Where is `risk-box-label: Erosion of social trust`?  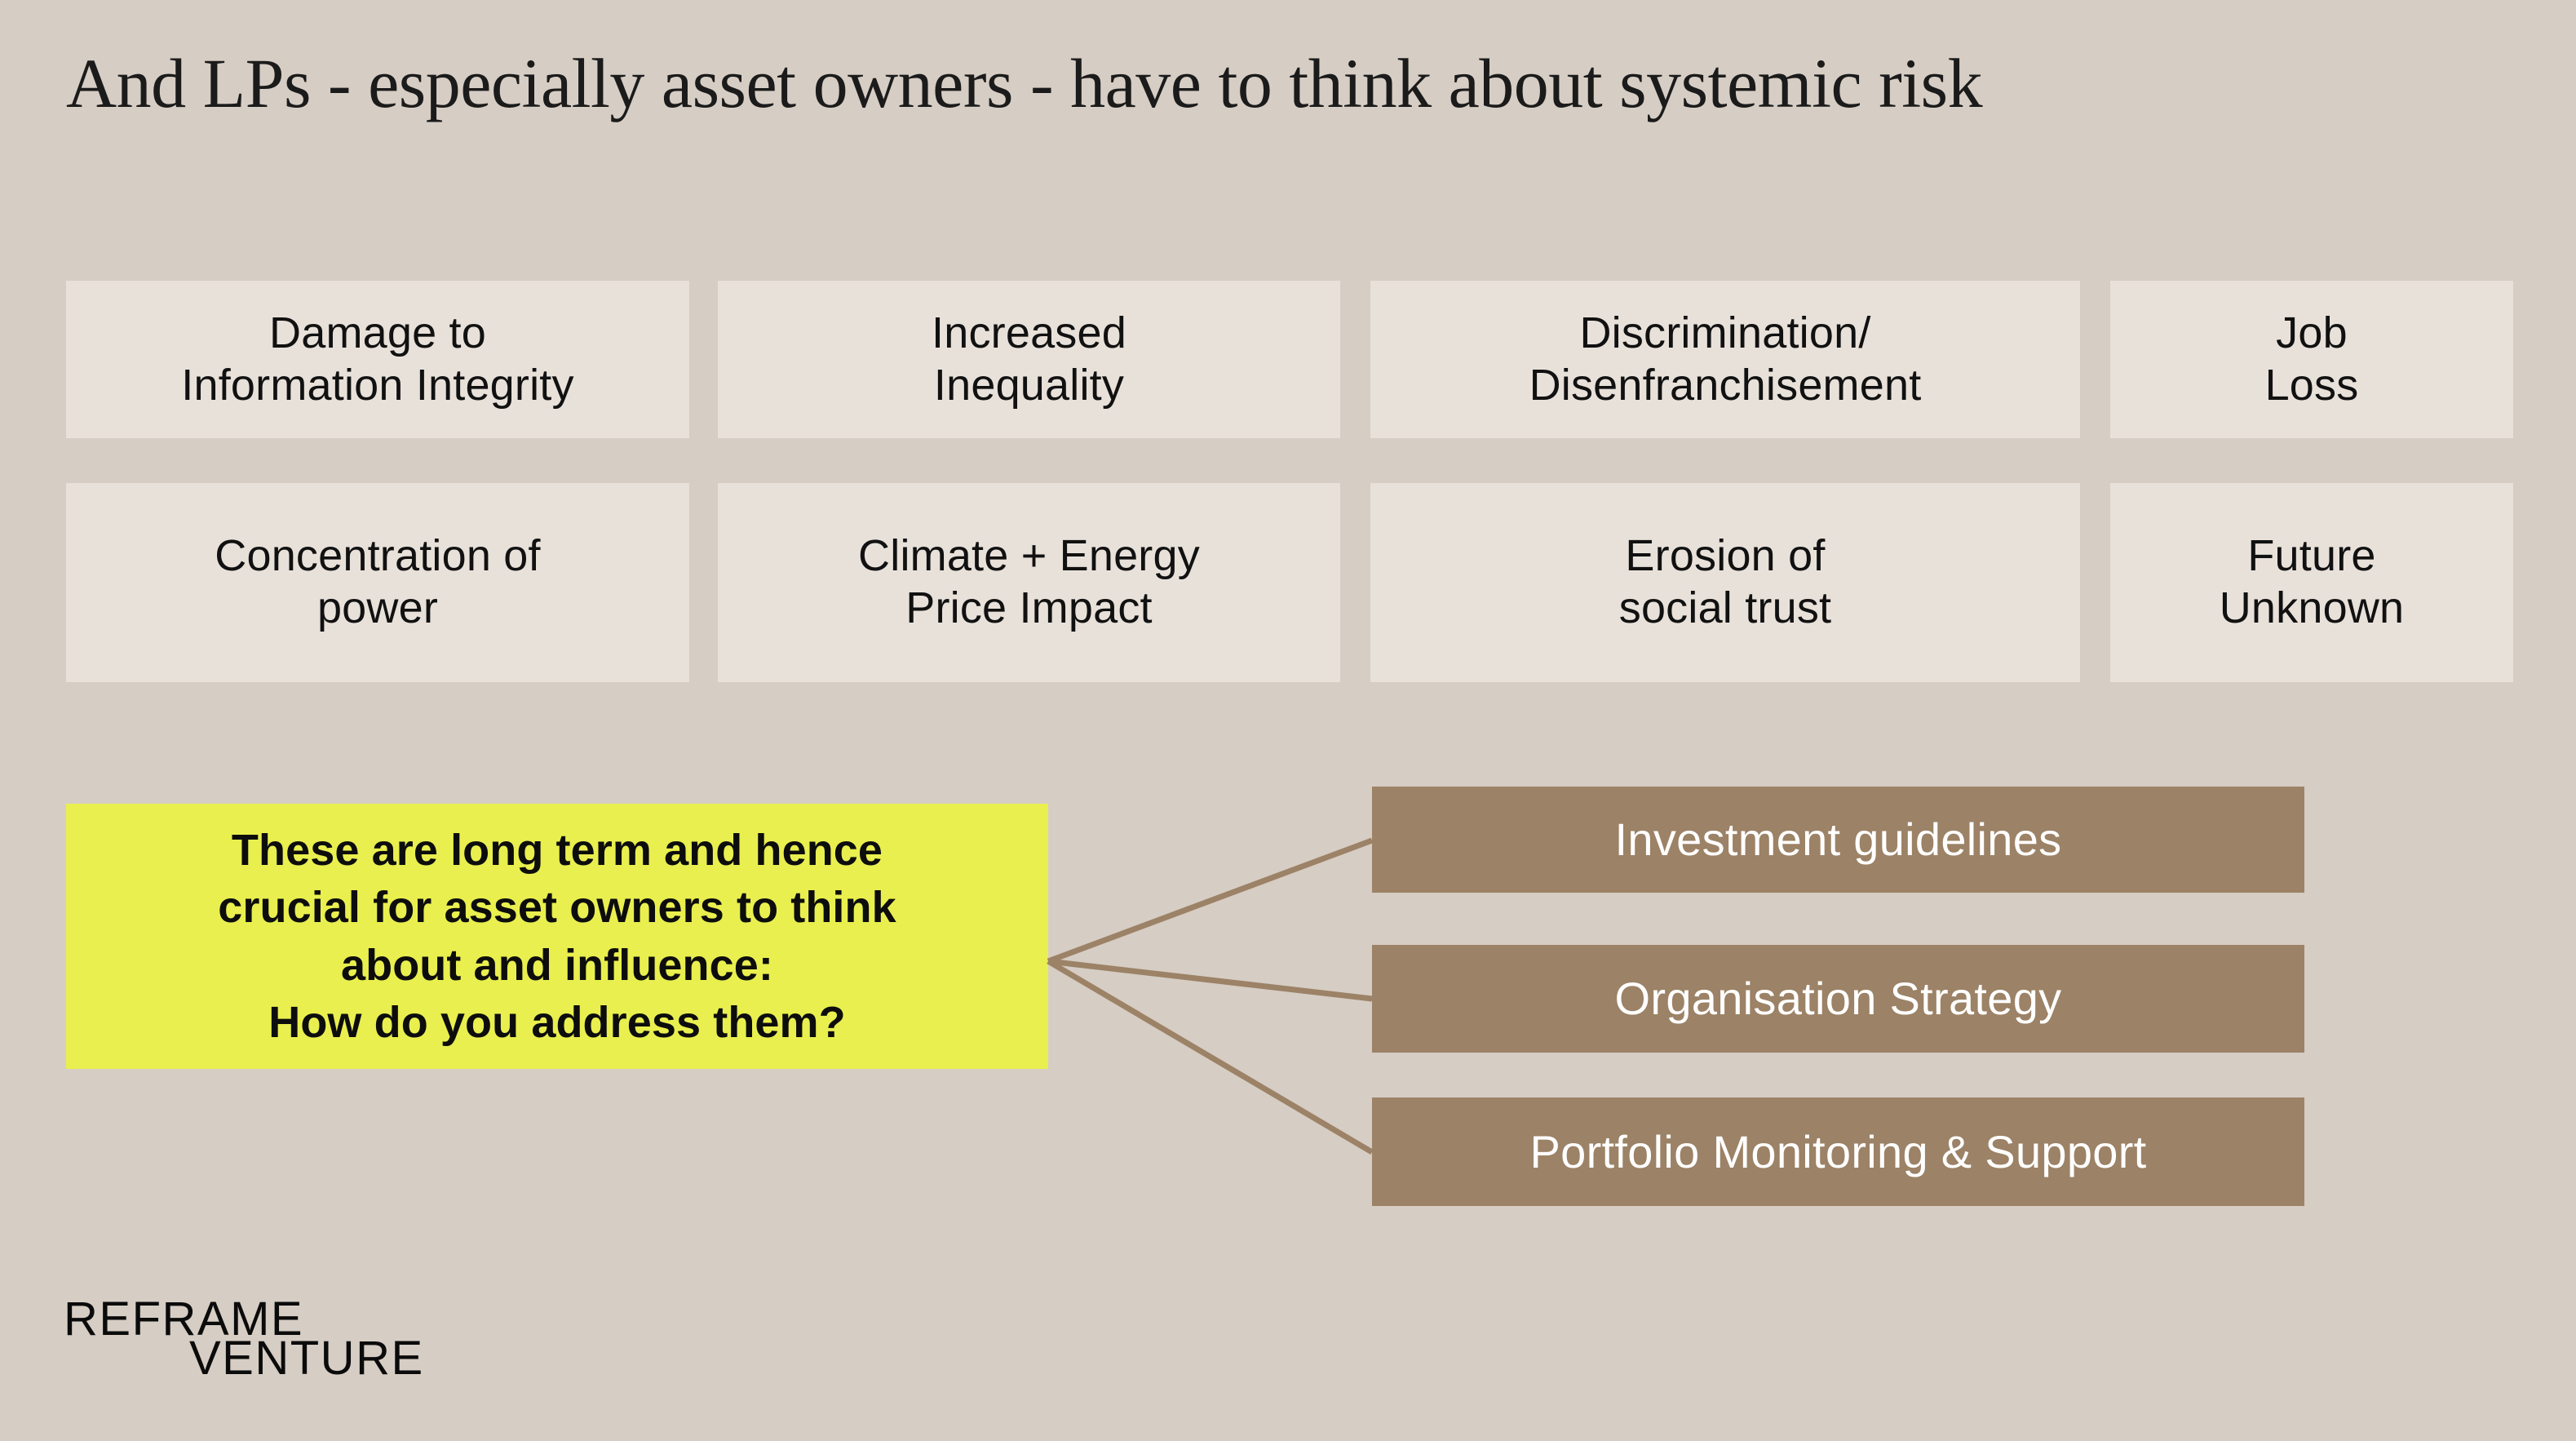
risk-box-label: Erosion of social trust is located at coordinates (1725, 581).